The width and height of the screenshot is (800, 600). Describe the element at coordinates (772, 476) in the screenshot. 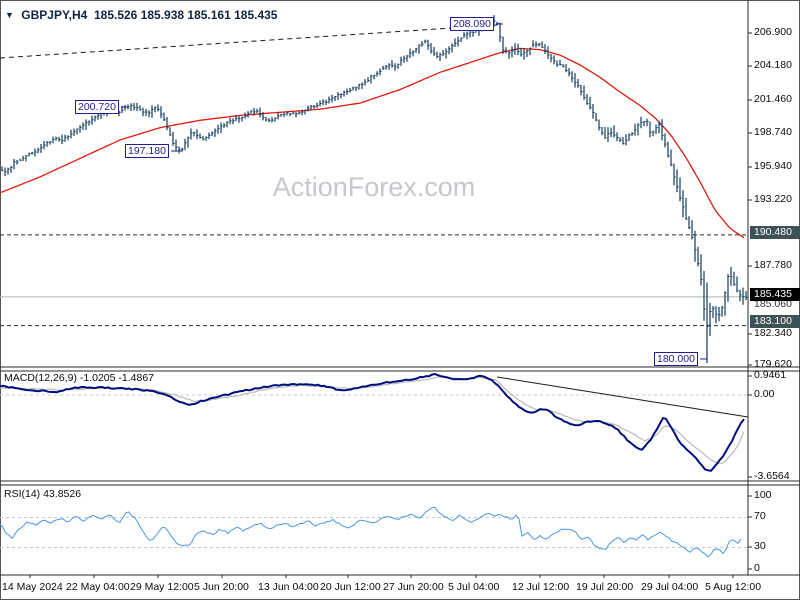

I see `macd-axis-label: -3.6564` at that location.